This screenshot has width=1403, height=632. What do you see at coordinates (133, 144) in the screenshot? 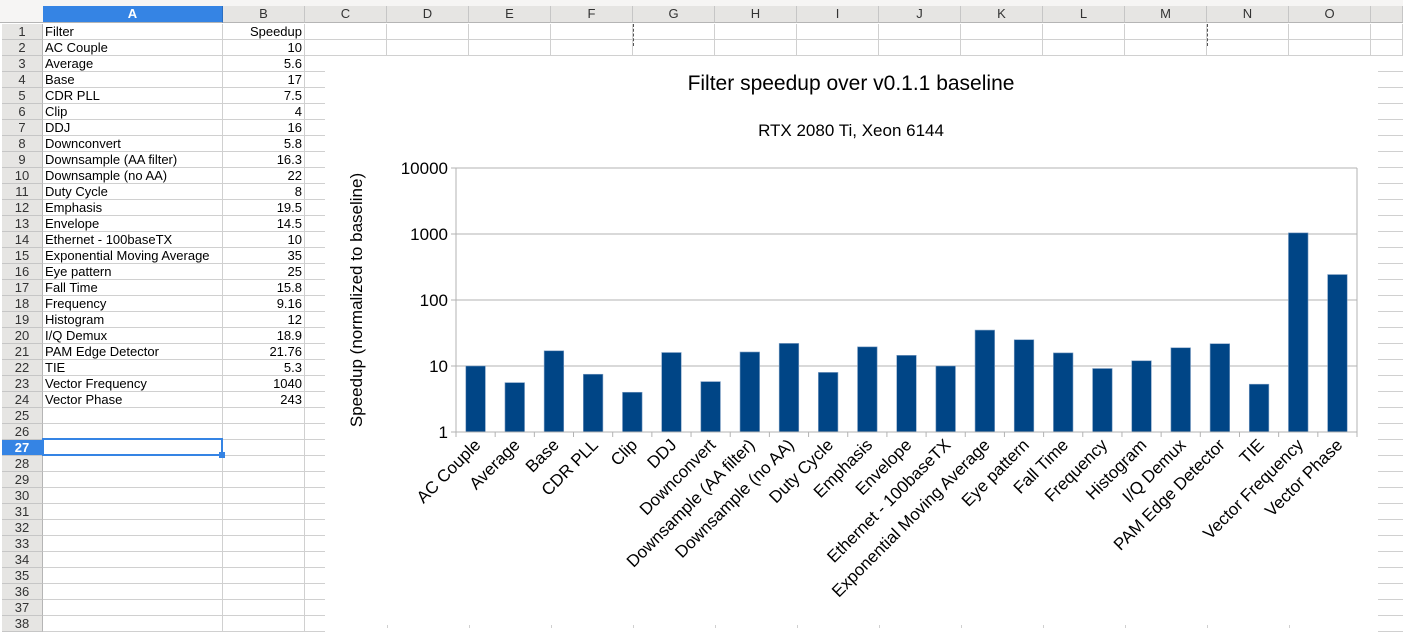
I see `cell-A8: Downconvert` at bounding box center [133, 144].